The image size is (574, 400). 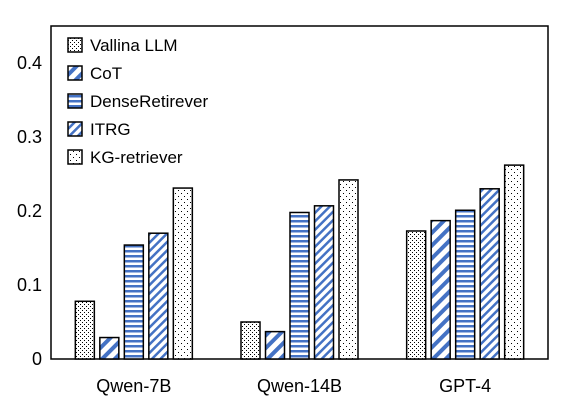 What do you see at coordinates (75, 73) in the screenshot?
I see `legend-swatch-cot` at bounding box center [75, 73].